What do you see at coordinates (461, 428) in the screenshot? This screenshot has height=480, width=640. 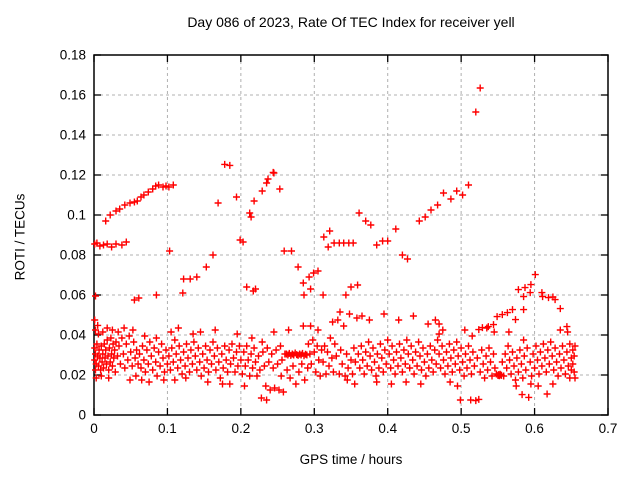 I see `svg-text: 0.5` at bounding box center [461, 428].